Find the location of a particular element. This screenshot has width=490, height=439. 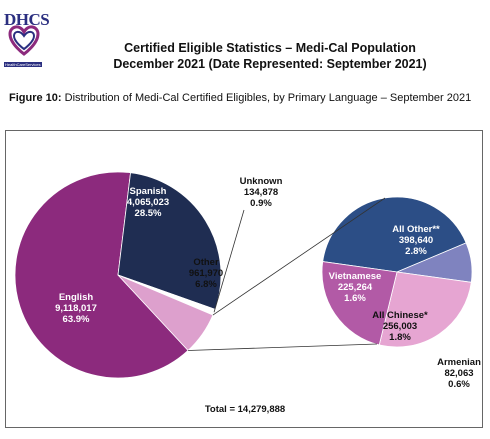

breakdown-label-vietnamese-line: 1.6% is located at coordinates (355, 298).